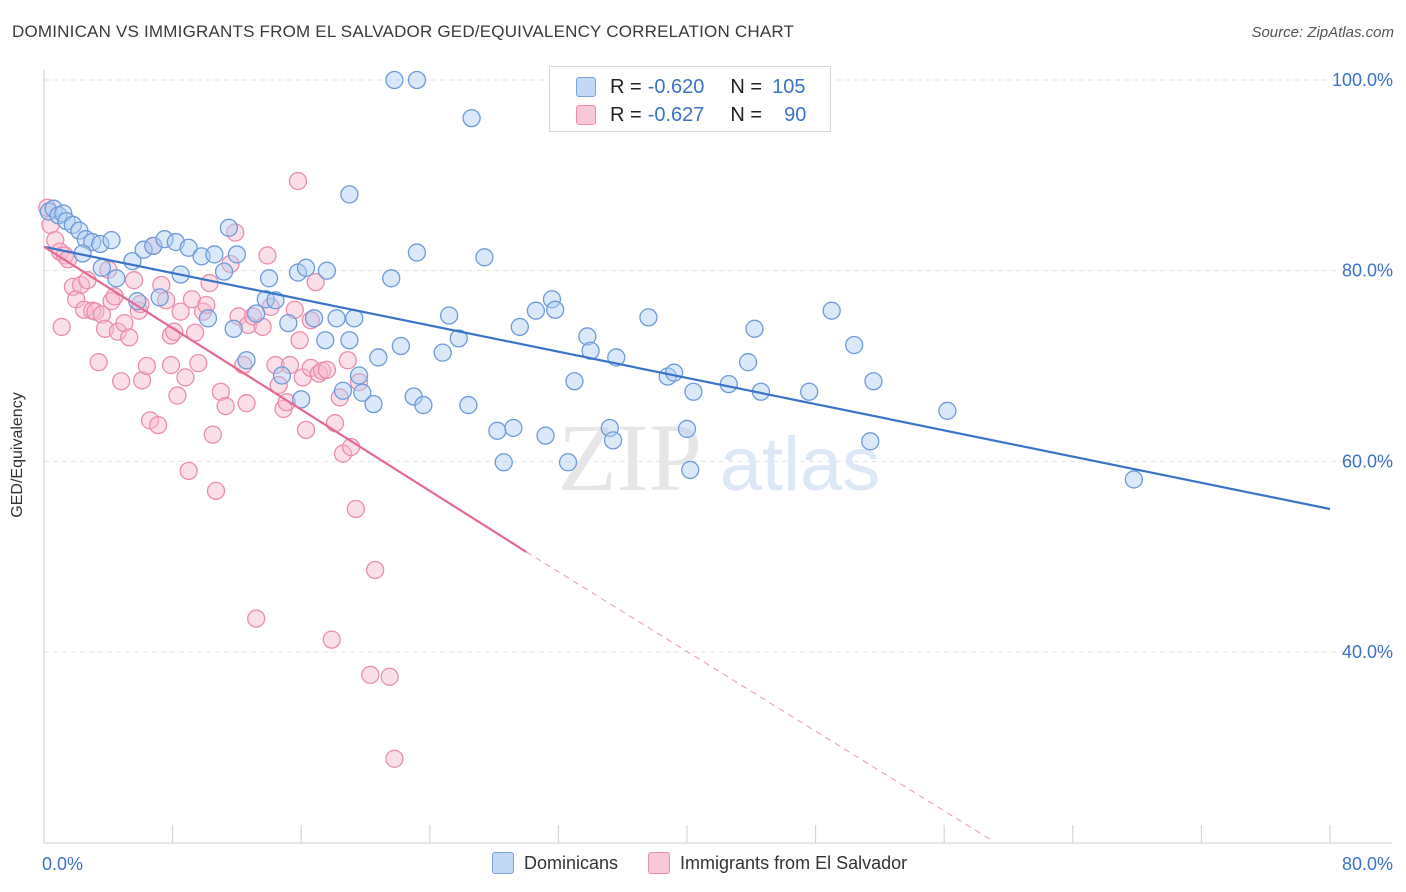 The image size is (1406, 892). I want to click on watermark: ZIP atlas, so click(719, 457).